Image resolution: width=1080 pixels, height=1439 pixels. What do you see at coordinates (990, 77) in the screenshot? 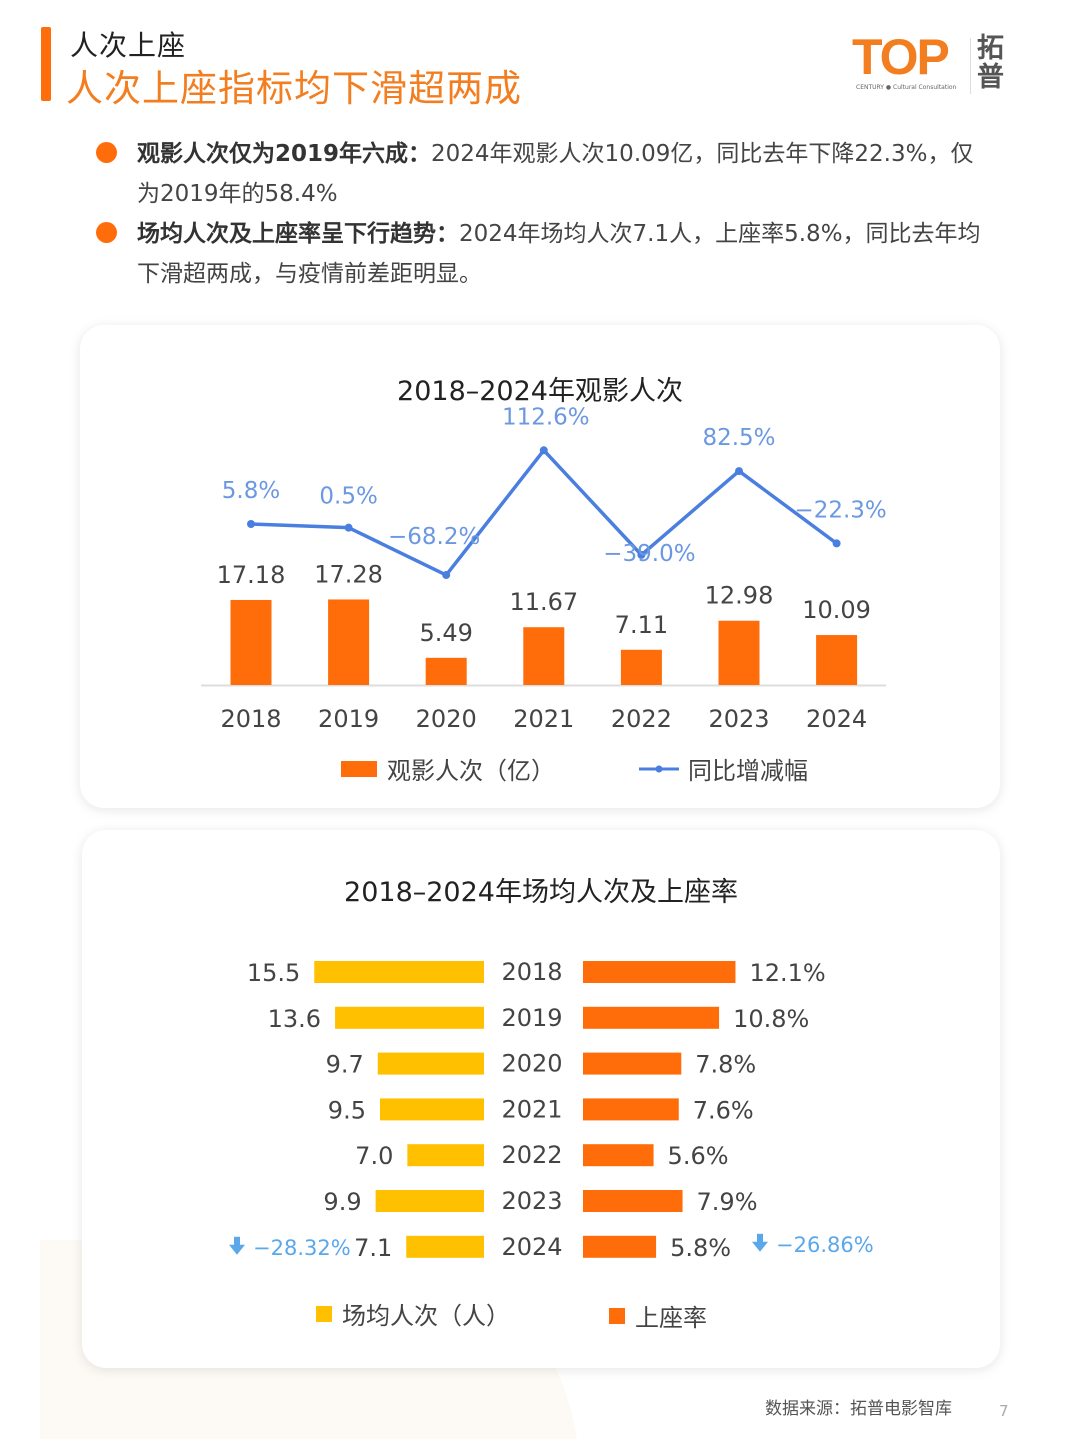
I see `logo-char: 普` at bounding box center [990, 77].